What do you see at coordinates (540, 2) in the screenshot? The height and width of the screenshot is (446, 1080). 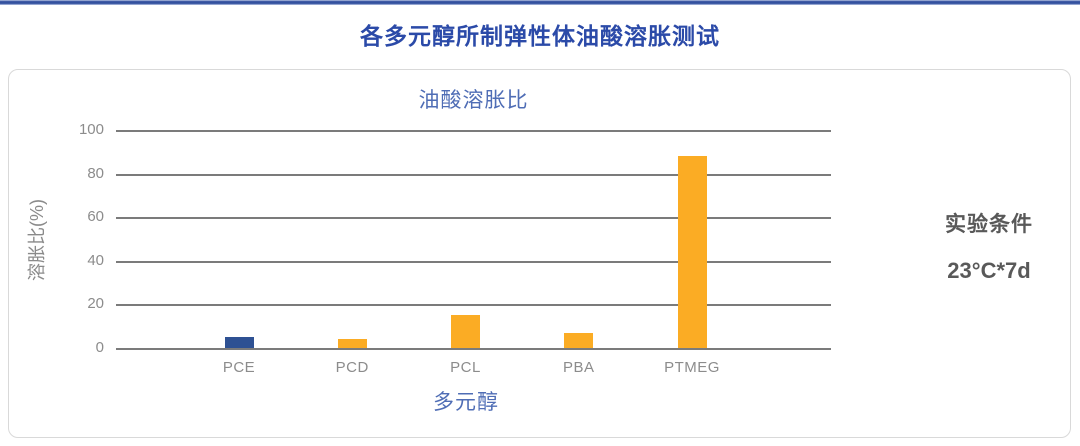 I see `top-accent-line` at bounding box center [540, 2].